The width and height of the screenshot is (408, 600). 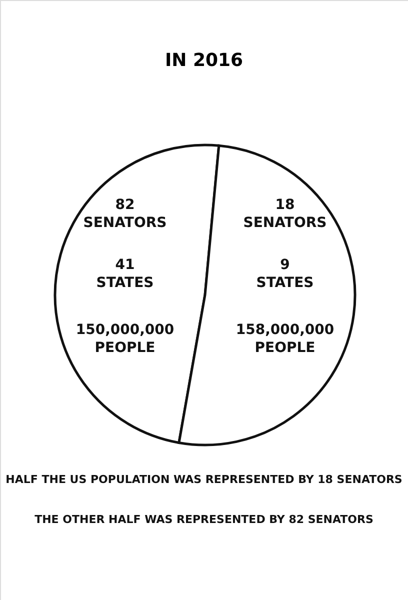 I want to click on data-label: 158,000,000 PEOPLE, so click(x=285, y=339).